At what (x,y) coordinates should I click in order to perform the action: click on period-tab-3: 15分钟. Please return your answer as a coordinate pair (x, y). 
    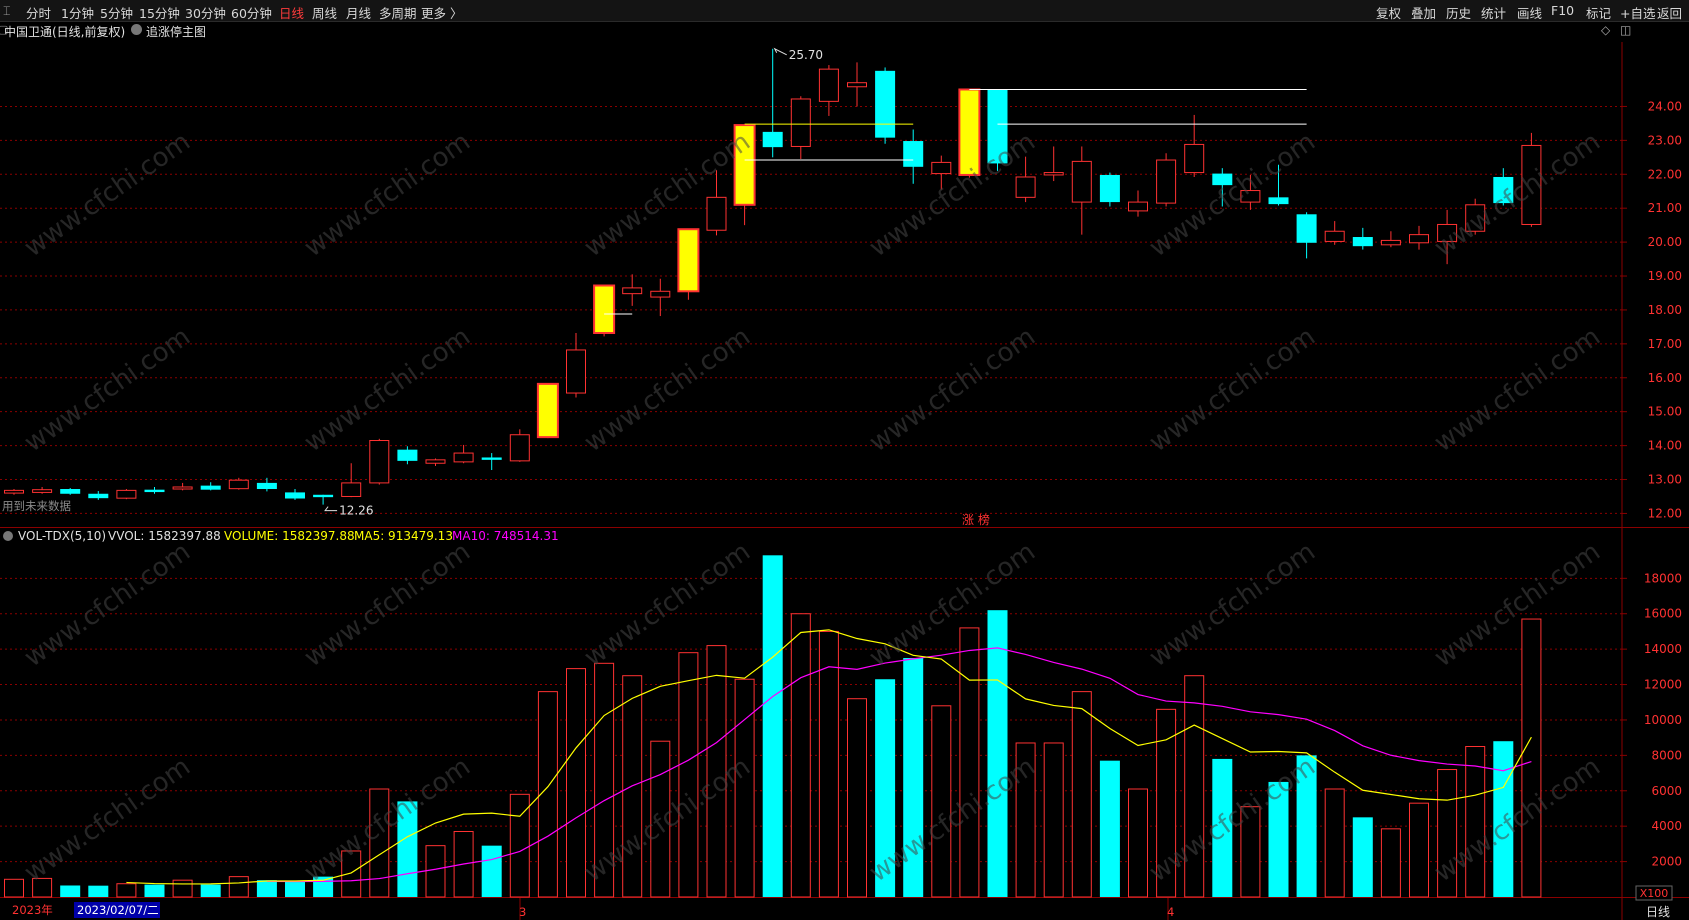
    Looking at the image, I should click on (159, 13).